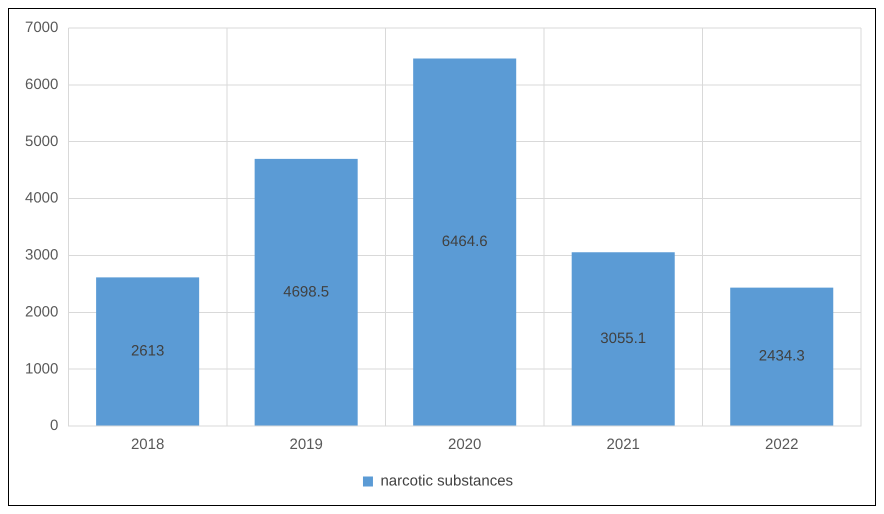  Describe the element at coordinates (41, 369) in the screenshot. I see `y-tick-label: 1000` at that location.